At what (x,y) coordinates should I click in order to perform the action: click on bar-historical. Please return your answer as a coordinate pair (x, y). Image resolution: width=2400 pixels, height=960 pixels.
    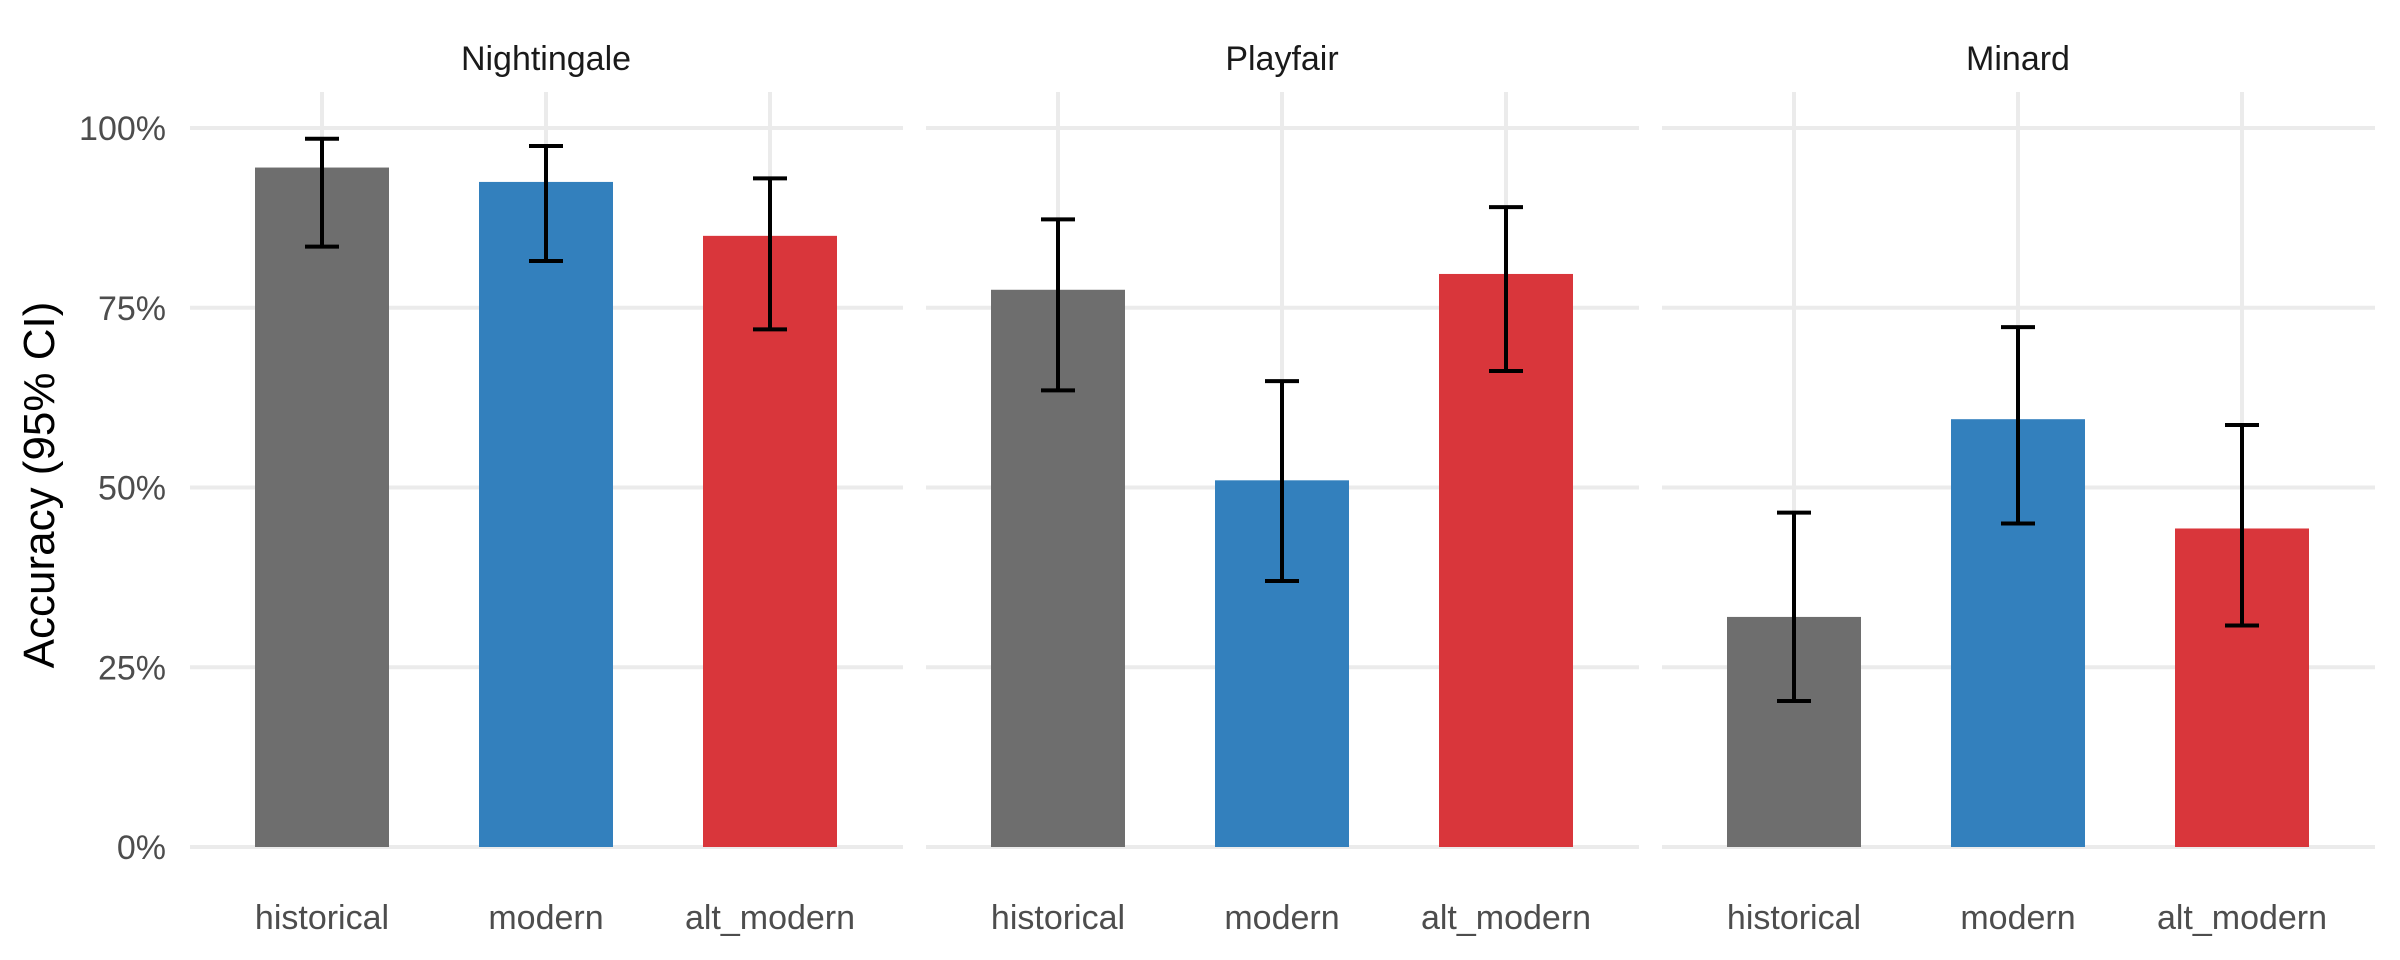
    Looking at the image, I should click on (322, 507).